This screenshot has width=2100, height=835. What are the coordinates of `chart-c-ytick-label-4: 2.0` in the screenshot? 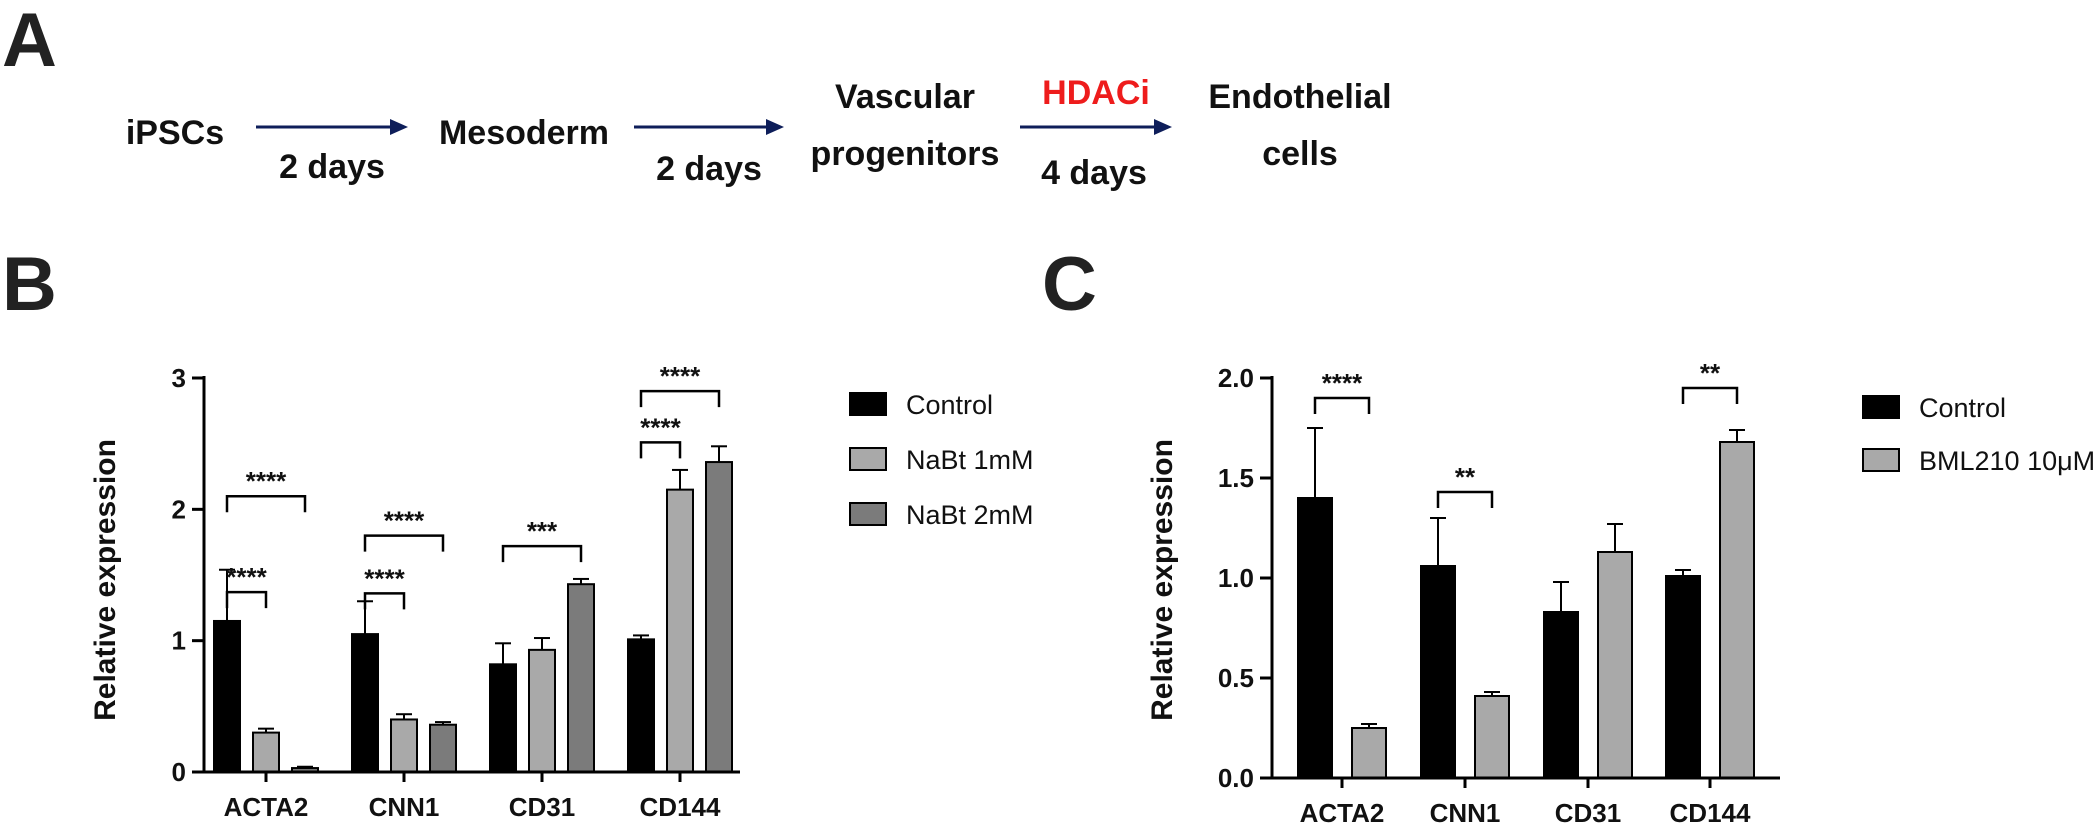 It's located at (1236, 378).